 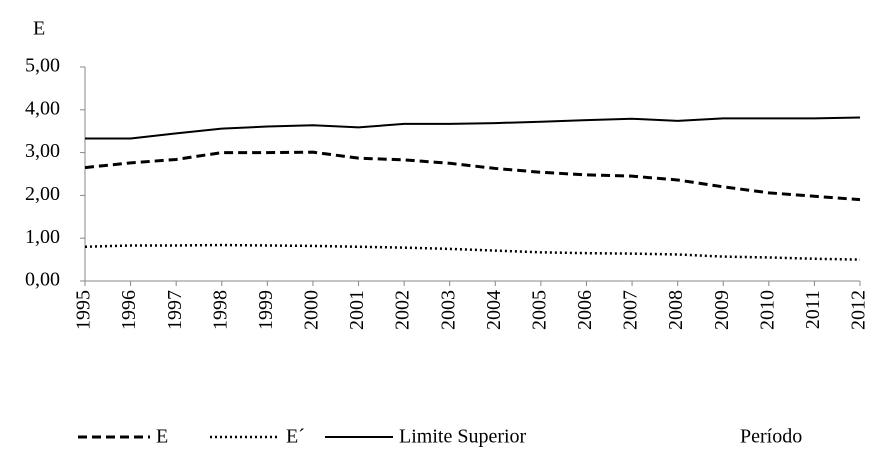 I want to click on x-tick-label: 2010, so click(x=767, y=310).